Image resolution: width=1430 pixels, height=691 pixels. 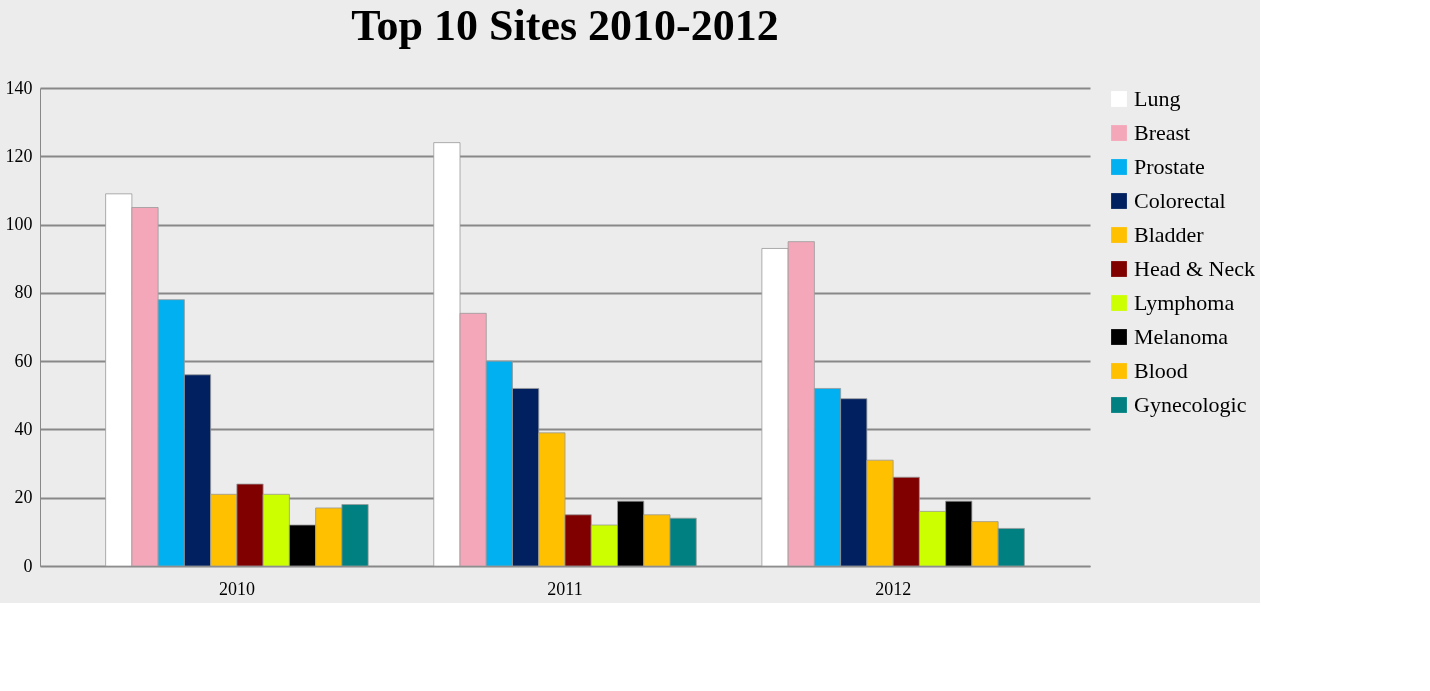 What do you see at coordinates (23, 360) in the screenshot?
I see `y-tick-label: 60` at bounding box center [23, 360].